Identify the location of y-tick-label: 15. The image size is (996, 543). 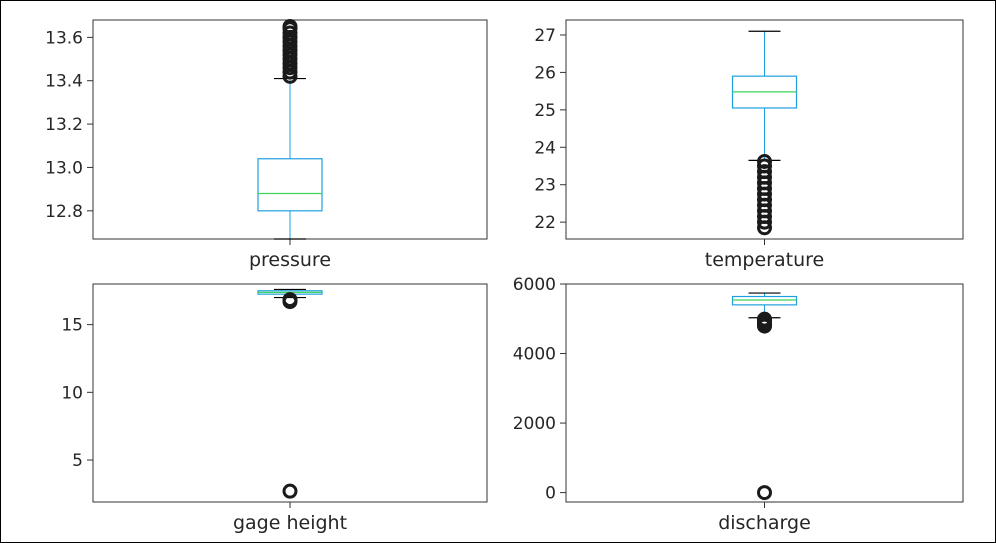
(72, 326).